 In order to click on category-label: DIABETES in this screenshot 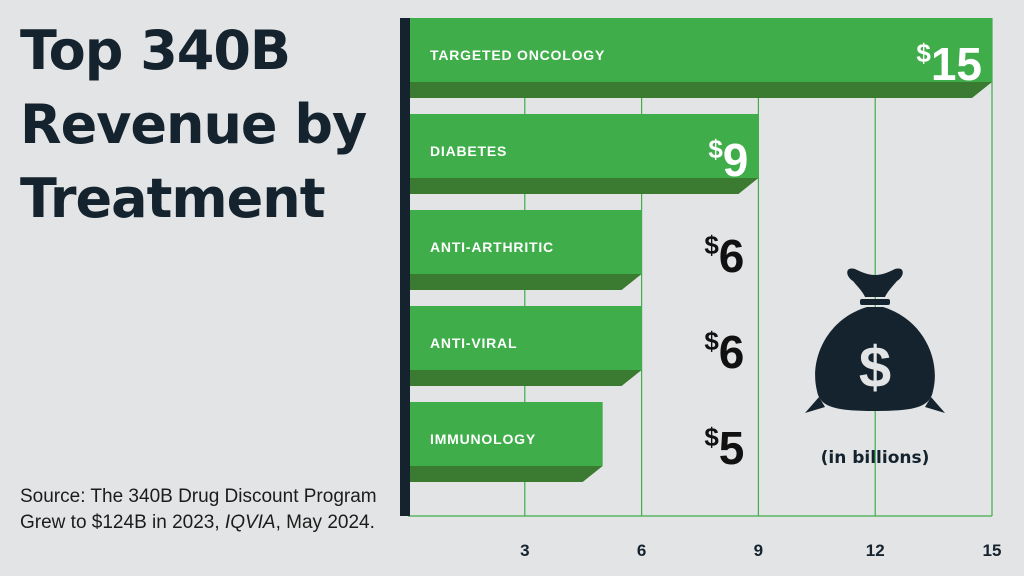, I will do `click(468, 151)`.